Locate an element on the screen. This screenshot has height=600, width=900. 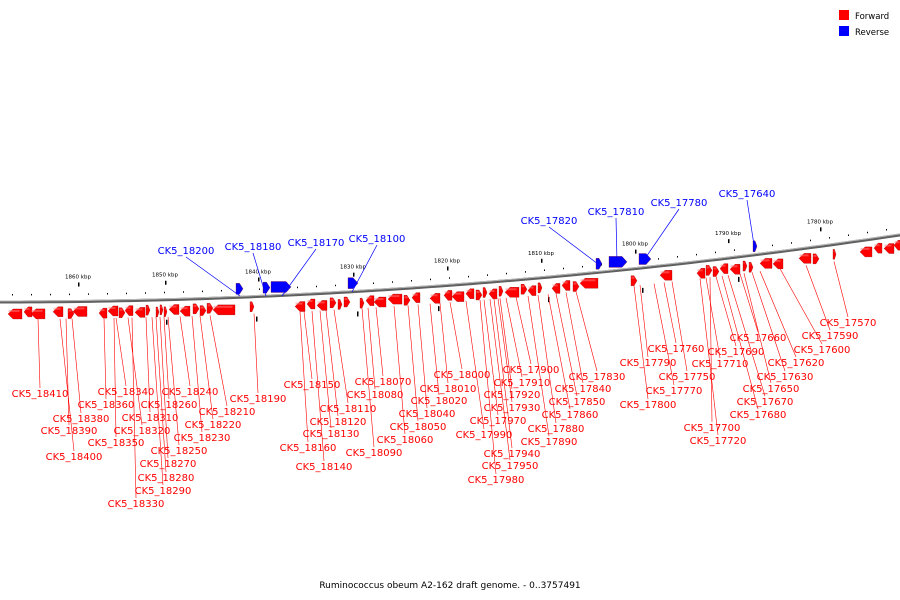
reverse-gene-label: CK5_17640 is located at coordinates (747, 194).